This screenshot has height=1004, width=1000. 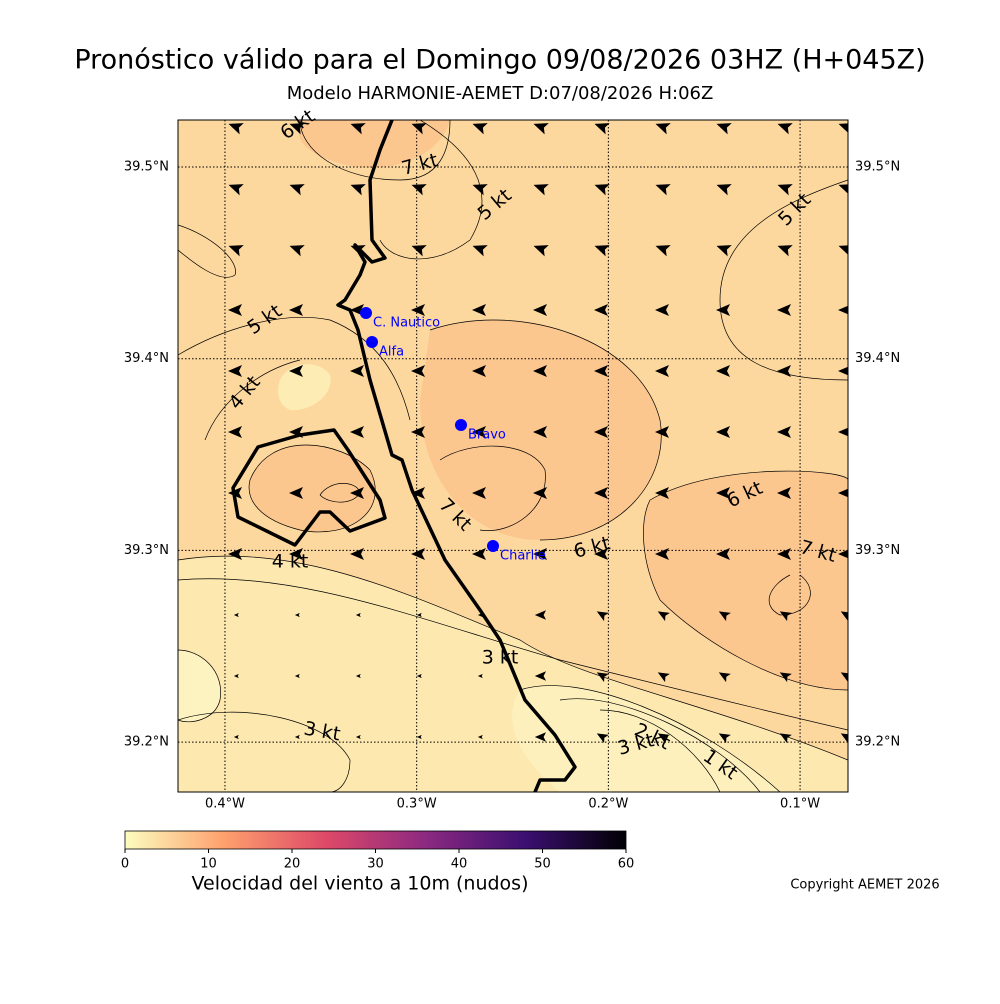 I want to click on colorbar-tick-label: 20, so click(x=292, y=864).